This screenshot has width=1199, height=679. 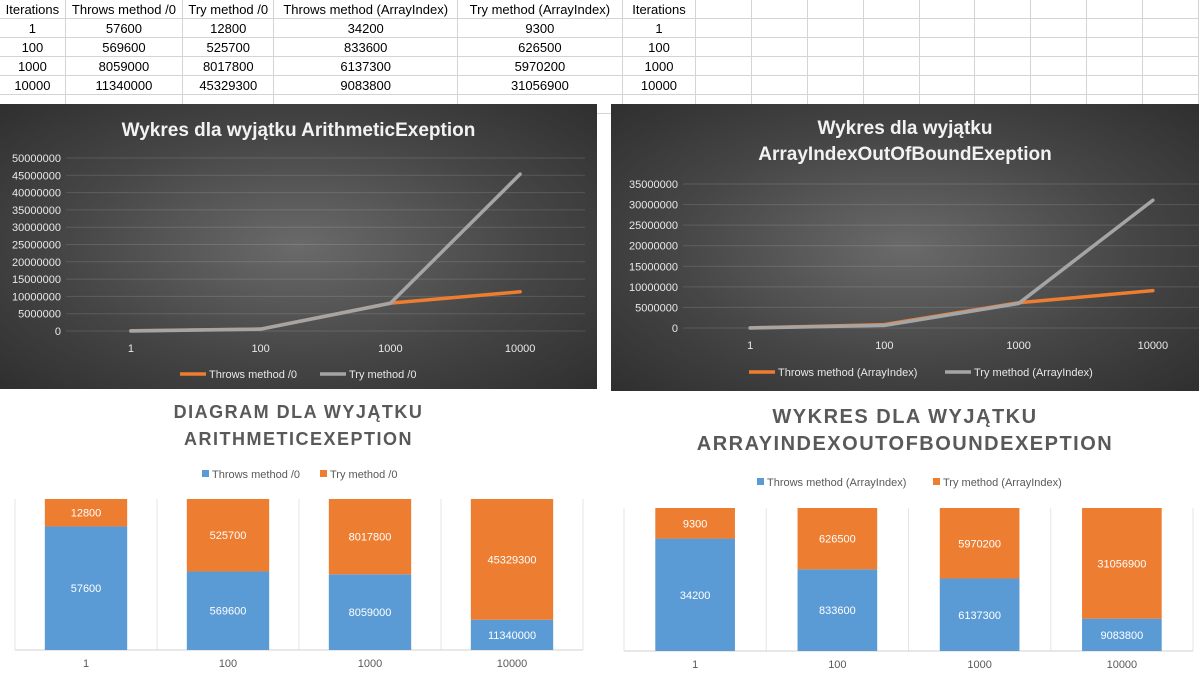 I want to click on sheet-cell: 833600, so click(x=365, y=47).